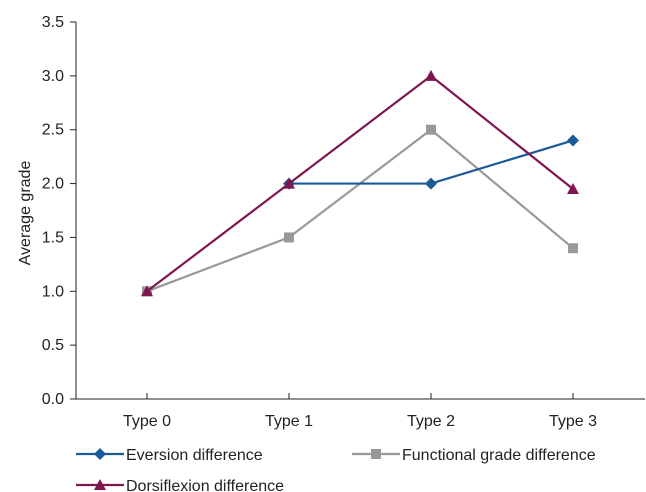 This screenshot has width=646, height=492. What do you see at coordinates (194, 455) in the screenshot?
I see `legend-label: Eversion difference` at bounding box center [194, 455].